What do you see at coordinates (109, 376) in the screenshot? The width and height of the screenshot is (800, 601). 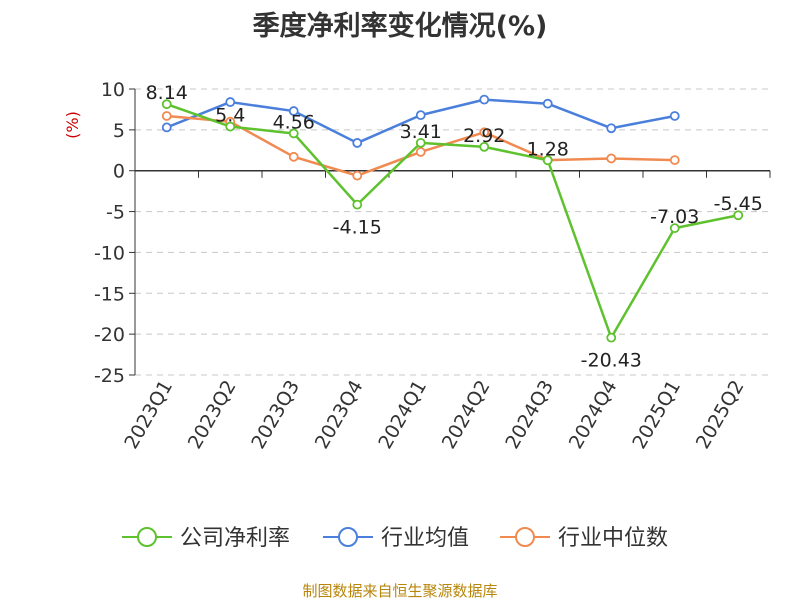 I see `y-tick-label: -25` at bounding box center [109, 376].